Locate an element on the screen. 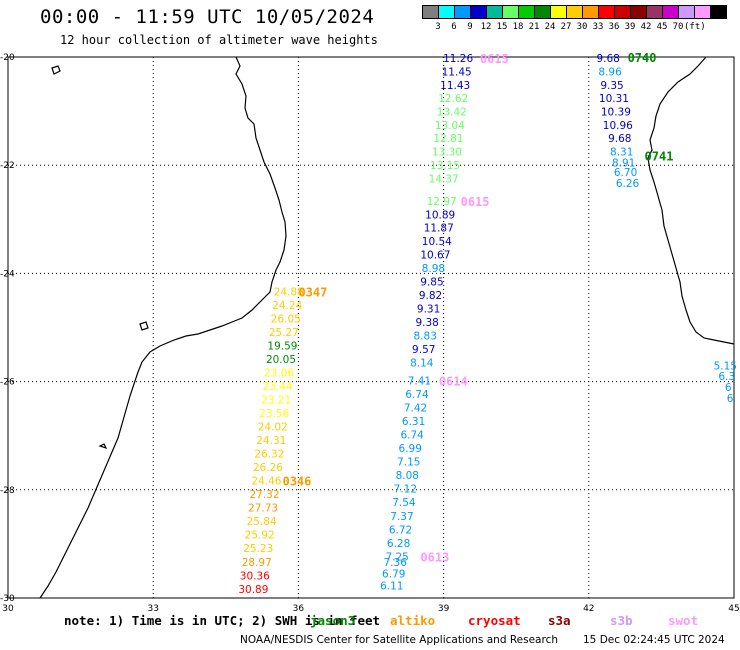 The width and height of the screenshot is (740, 650). colorbar-swatch is located at coordinates (718, 12).